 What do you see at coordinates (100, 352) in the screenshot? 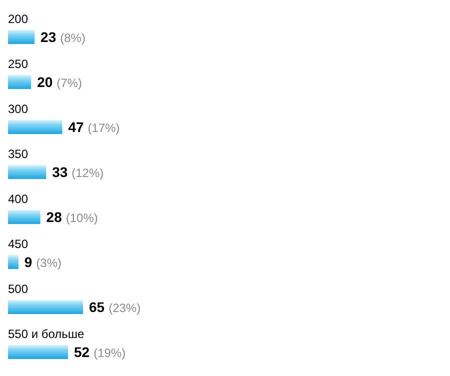
I see `data-label: 52 (19%)` at bounding box center [100, 352].